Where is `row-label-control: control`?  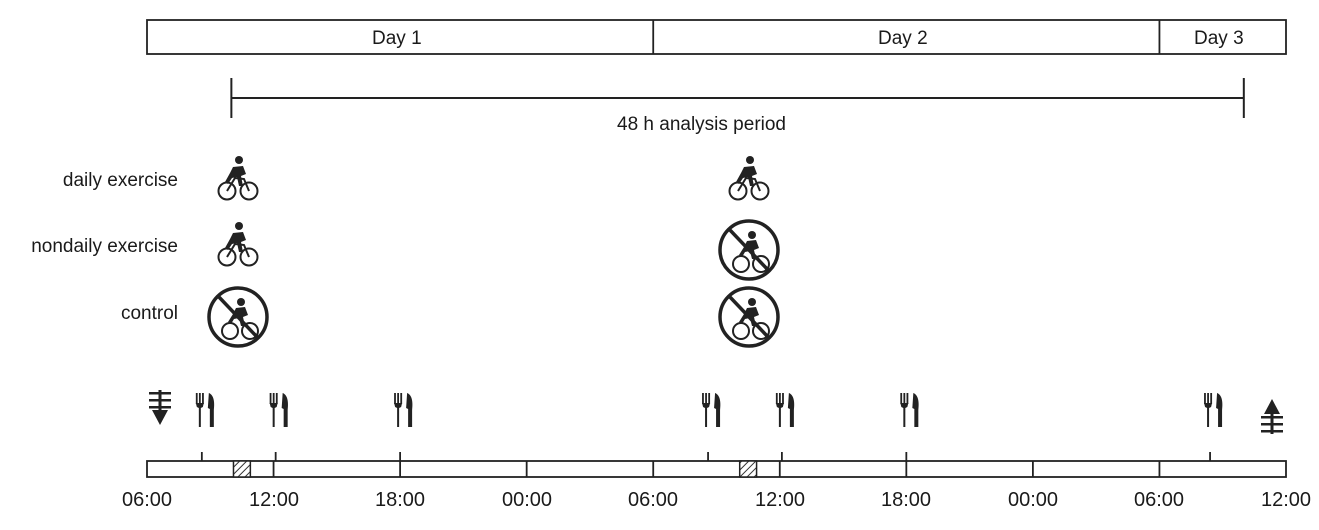
row-label-control: control is located at coordinates (149, 313).